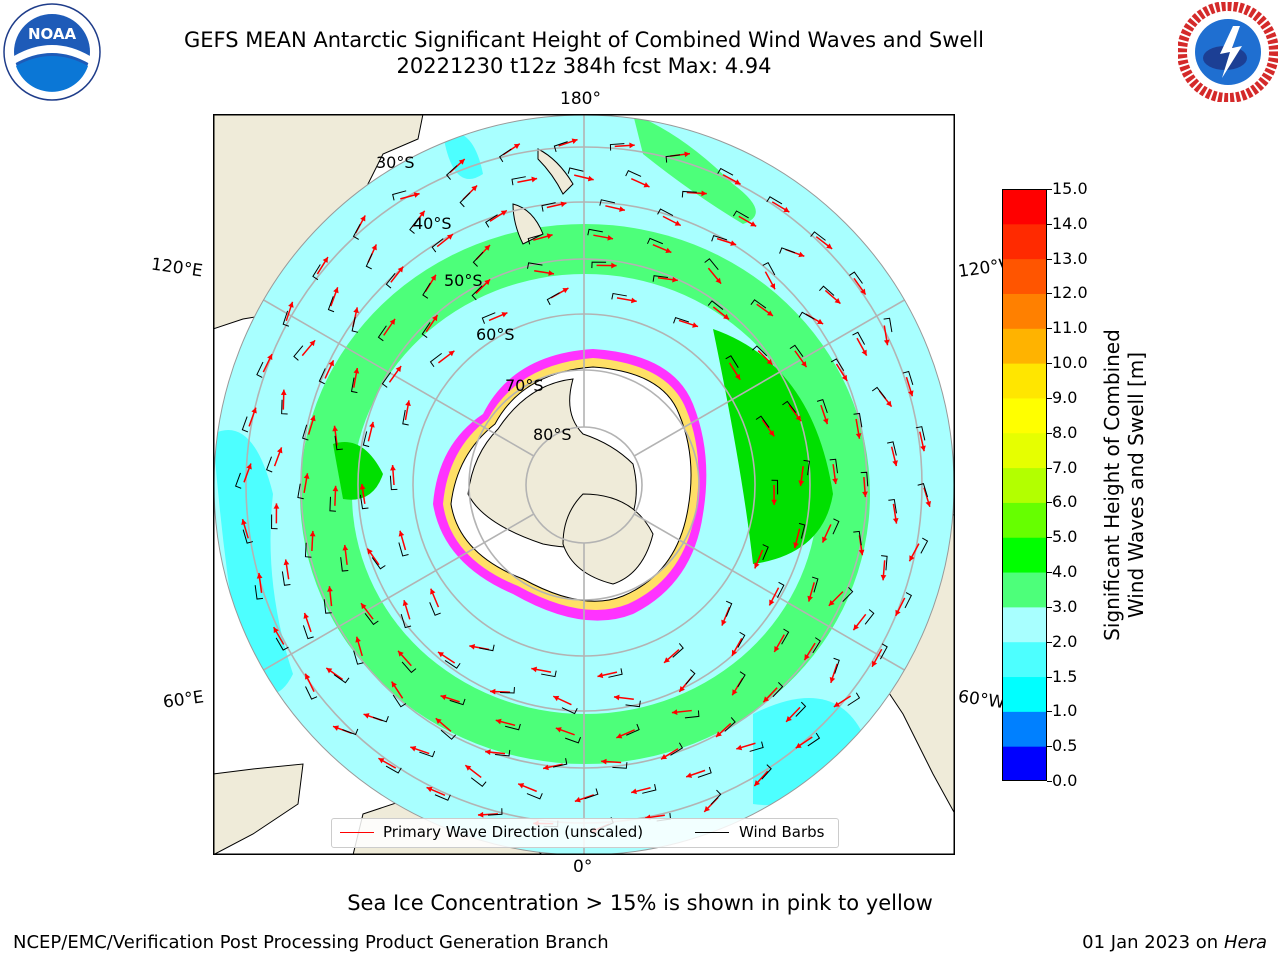 The height and width of the screenshot is (960, 1280). Describe the element at coordinates (1174, 942) in the screenshot. I see `footer-date: 01 Jan 2023 on Hera` at that location.